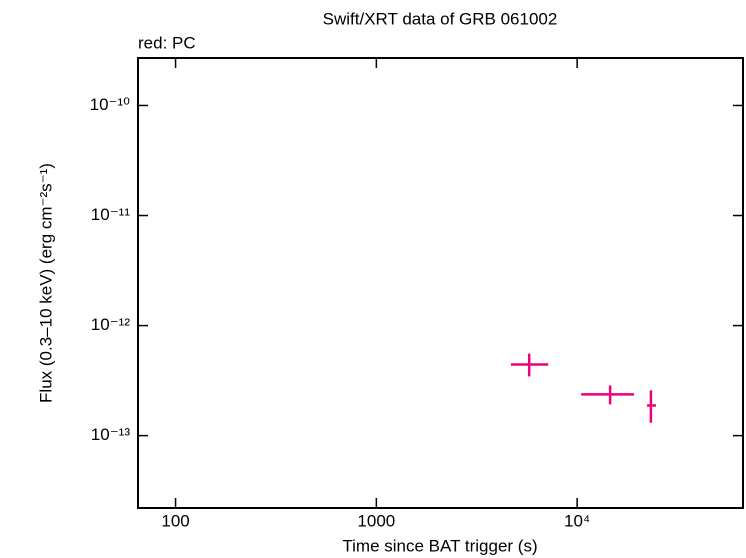  I want to click on x-axis-label: Time since BAT trigger (s), so click(439, 545).